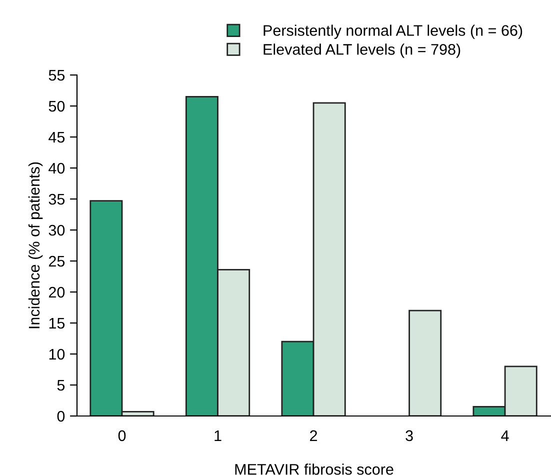 The height and width of the screenshot is (475, 551). What do you see at coordinates (314, 435) in the screenshot?
I see `x-tick-label: 2` at bounding box center [314, 435].